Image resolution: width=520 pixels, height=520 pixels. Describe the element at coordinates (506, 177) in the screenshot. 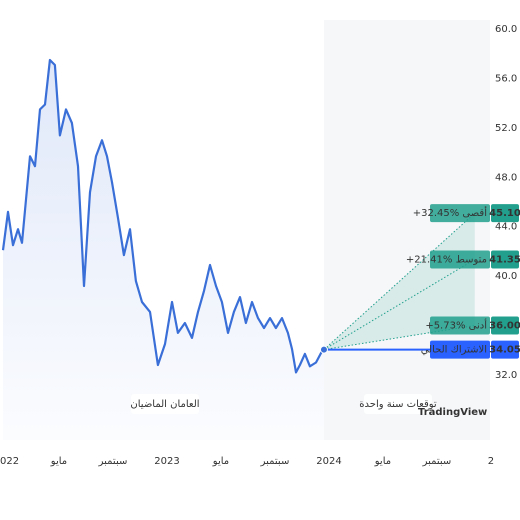

I see `y-tick-label: 48.0` at that location.